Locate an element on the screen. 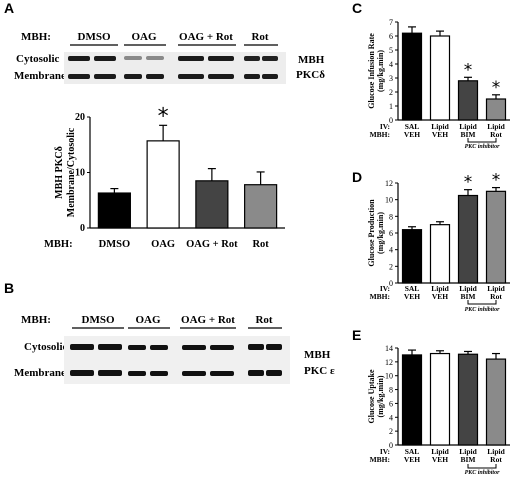  blot-b-bands is located at coordinates (176, 360).